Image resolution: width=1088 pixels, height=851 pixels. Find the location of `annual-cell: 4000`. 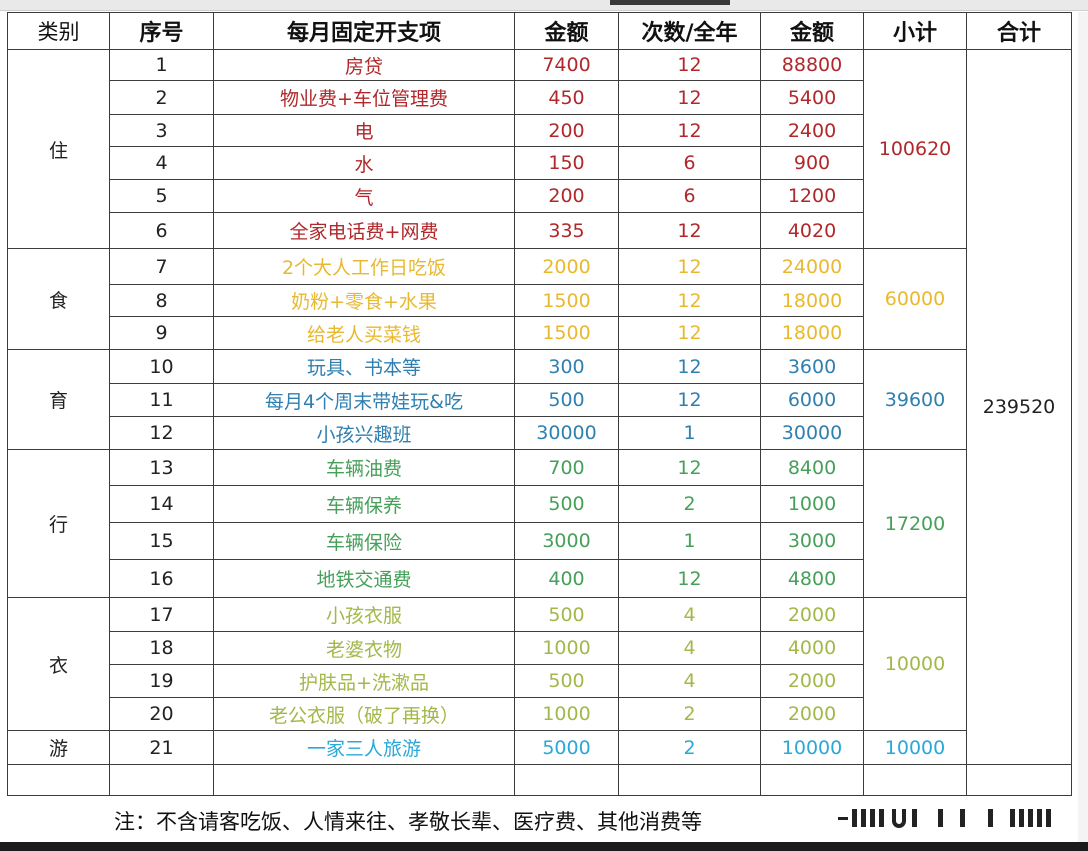

annual-cell: 4000 is located at coordinates (812, 648).